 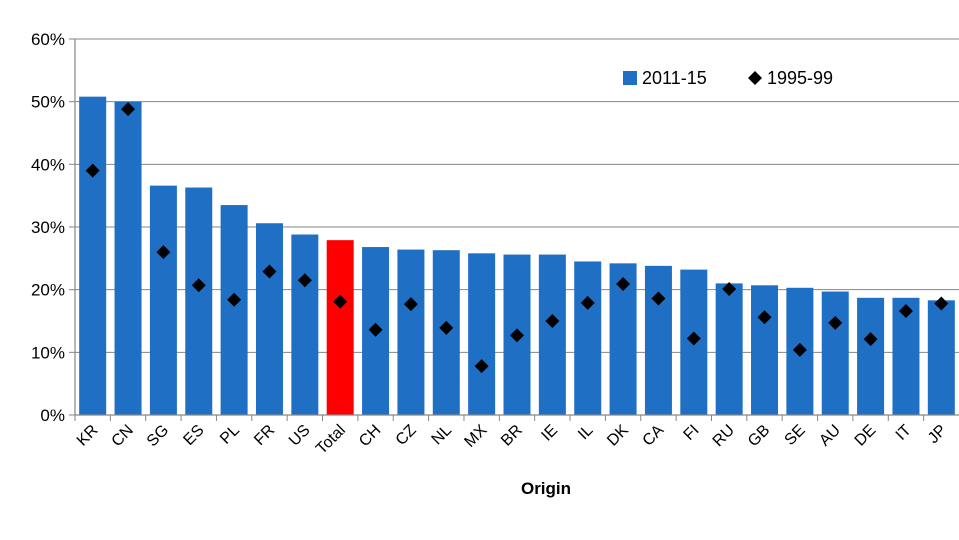 What do you see at coordinates (93, 256) in the screenshot?
I see `bar-kr` at bounding box center [93, 256].